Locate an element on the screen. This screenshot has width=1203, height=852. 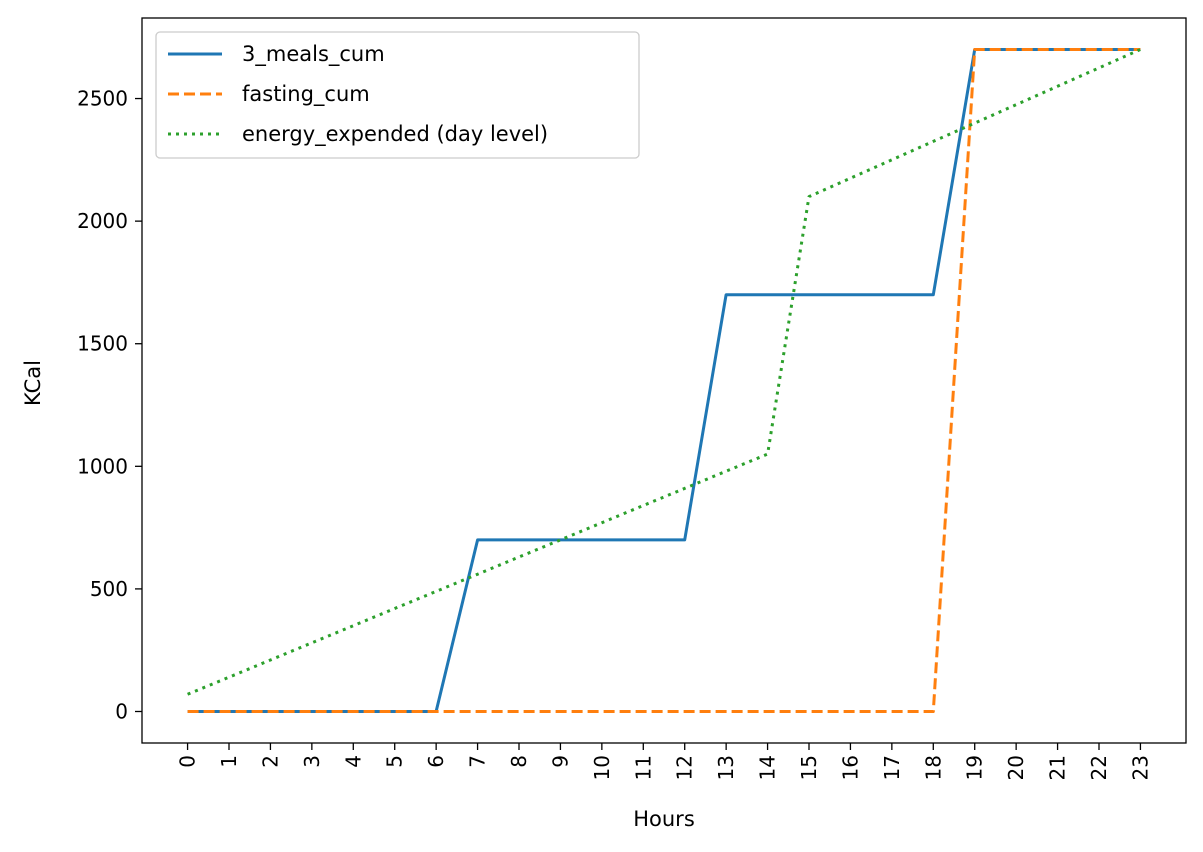
x-tick-label: 6 is located at coordinates (436, 761).